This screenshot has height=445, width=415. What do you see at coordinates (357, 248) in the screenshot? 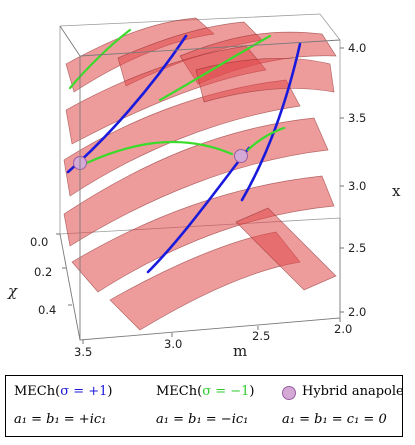
I see `x-tick-label: 2.5` at bounding box center [357, 248].